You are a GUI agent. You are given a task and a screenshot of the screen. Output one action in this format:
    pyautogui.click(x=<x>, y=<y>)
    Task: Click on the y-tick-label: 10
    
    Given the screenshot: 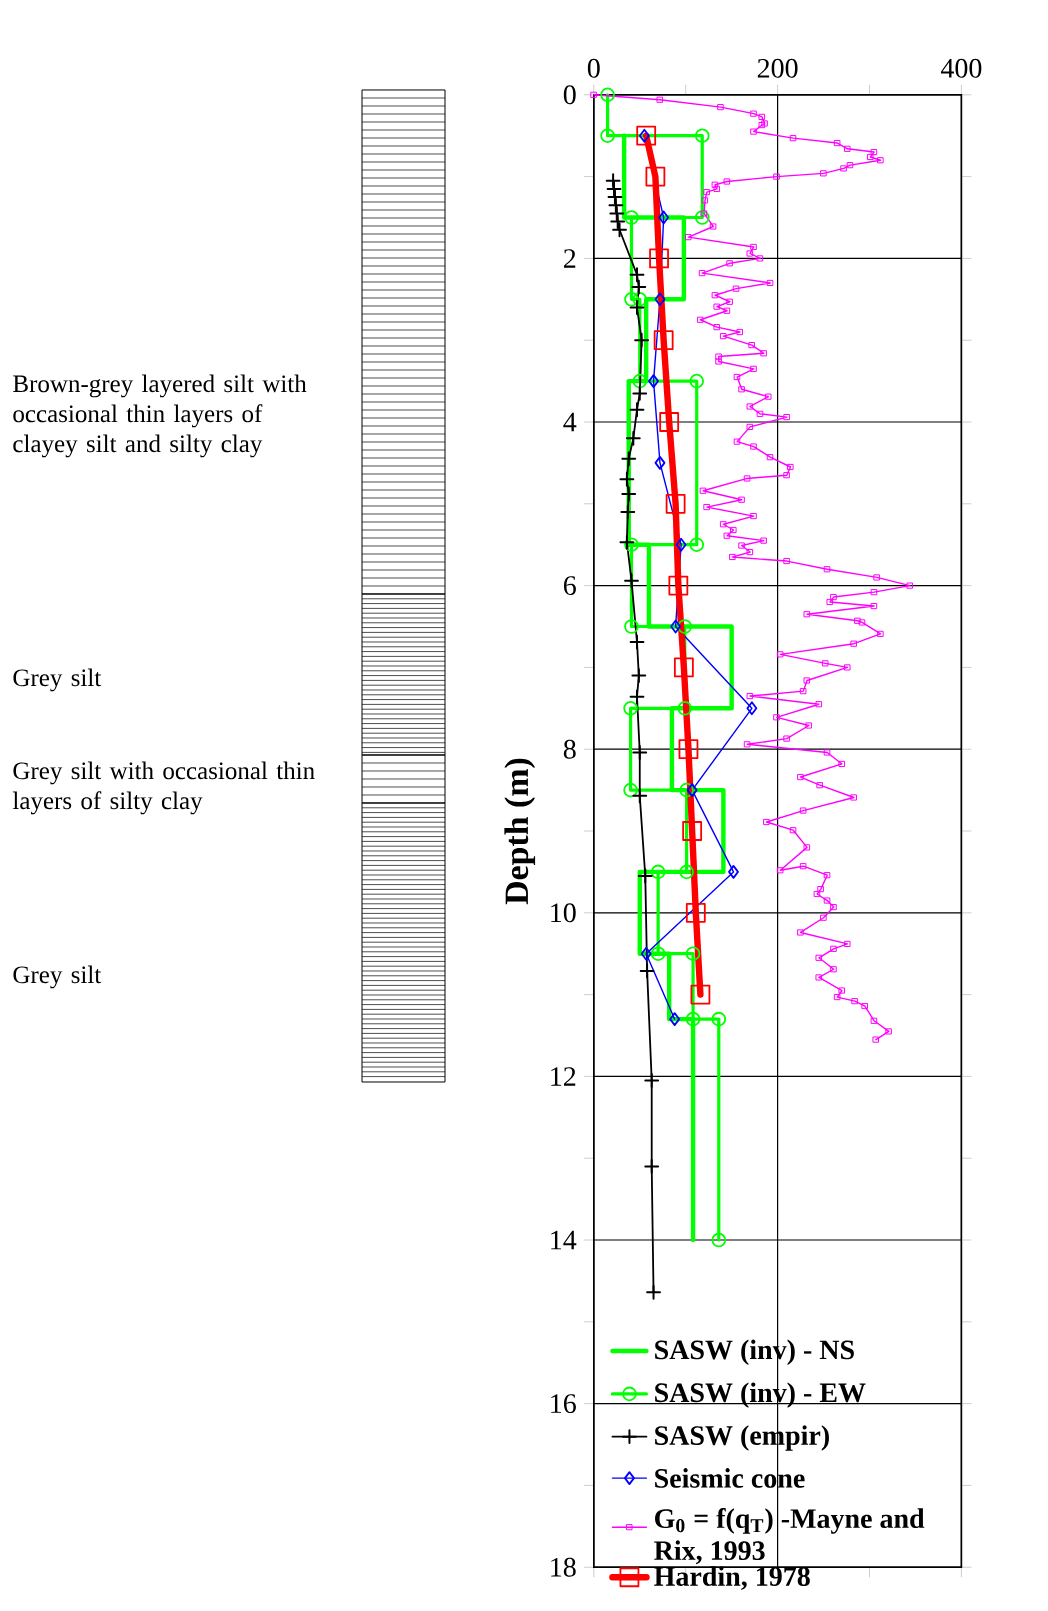 What is the action you would take?
    pyautogui.click(x=563, y=913)
    